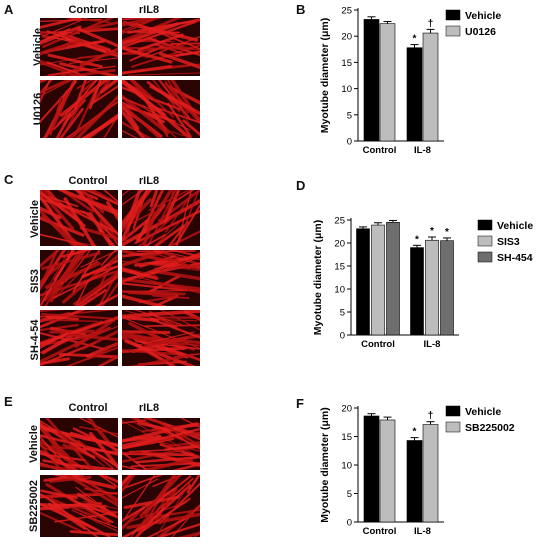  I want to click on micrograph-c-sis3-control, so click(79, 278).